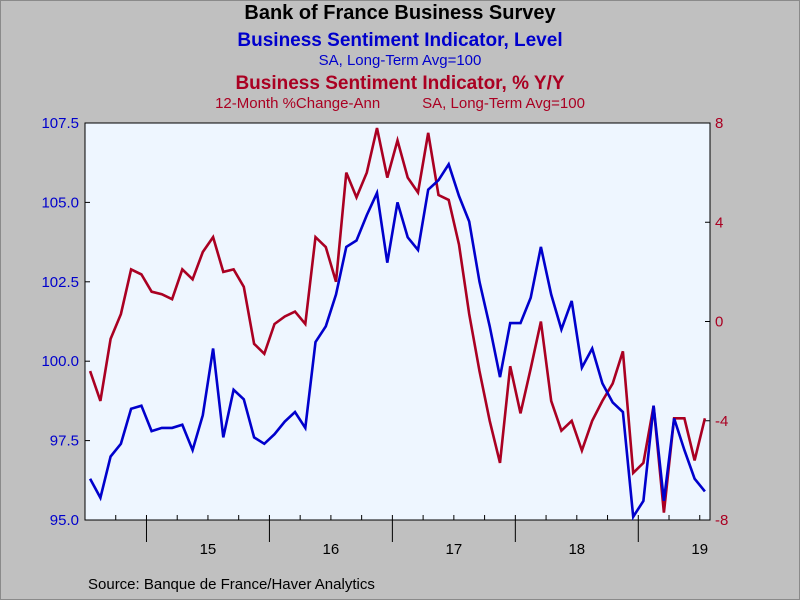 This screenshot has height=600, width=800. What do you see at coordinates (721, 520) in the screenshot?
I see `right-tick-label: -8` at bounding box center [721, 520].